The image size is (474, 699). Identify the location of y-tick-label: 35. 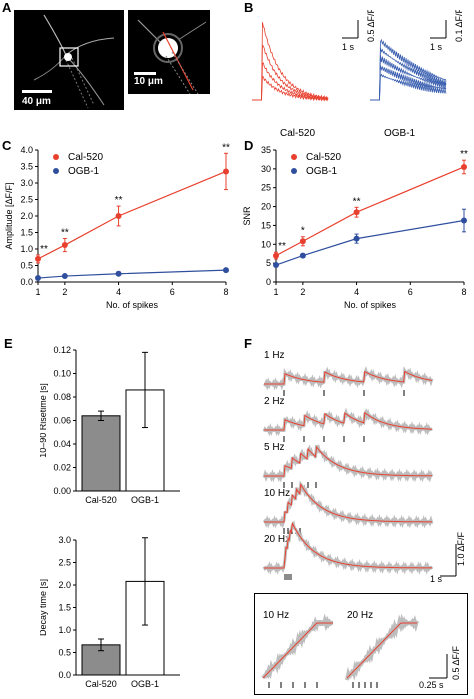
(266, 150).